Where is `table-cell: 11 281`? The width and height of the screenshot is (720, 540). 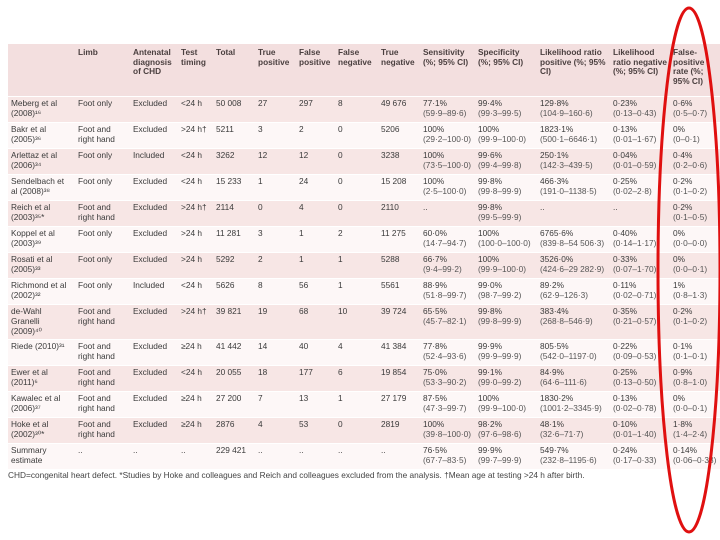
table-cell: 11 281 is located at coordinates (234, 239).